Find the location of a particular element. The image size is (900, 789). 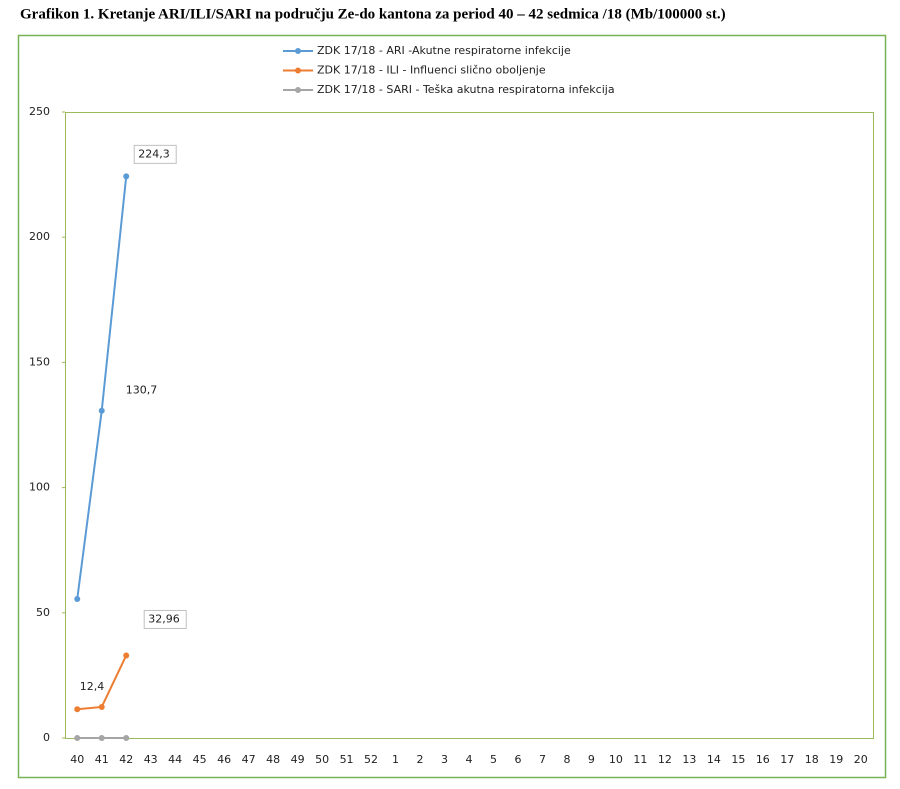

x-tick-label: 15 is located at coordinates (738, 759).